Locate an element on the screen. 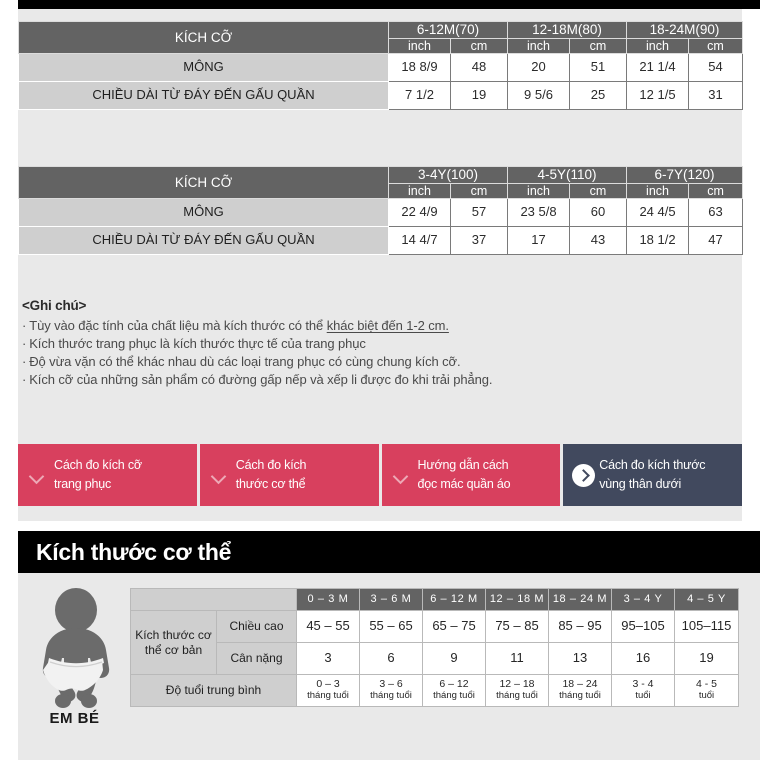 The width and height of the screenshot is (760, 760). body-size-section-header: Kích thước cơ thể is located at coordinates (389, 552).